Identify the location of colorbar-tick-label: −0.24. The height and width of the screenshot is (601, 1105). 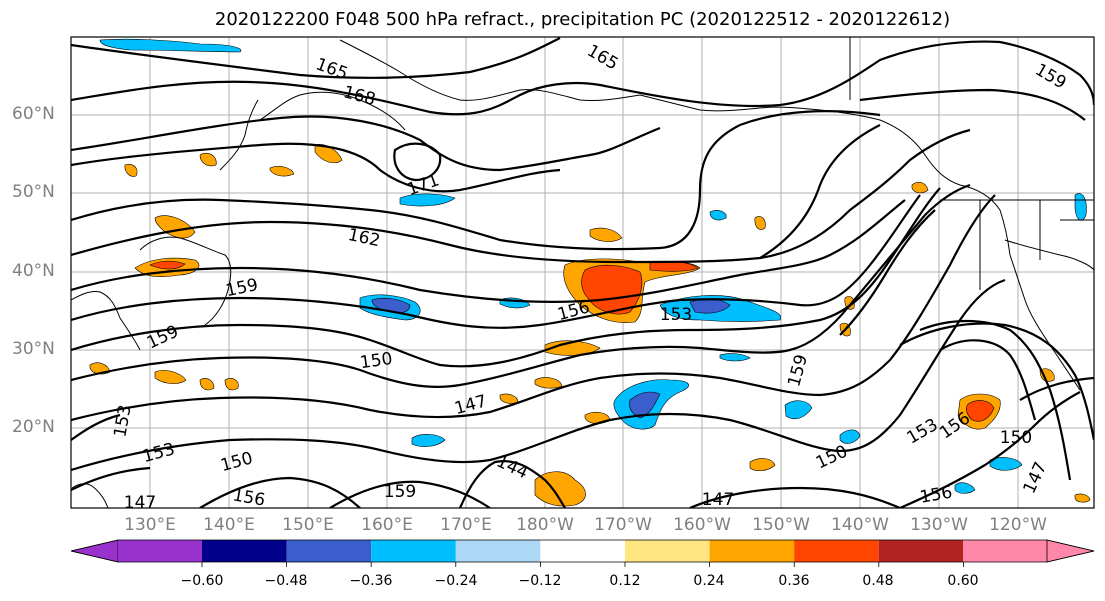
(456, 581).